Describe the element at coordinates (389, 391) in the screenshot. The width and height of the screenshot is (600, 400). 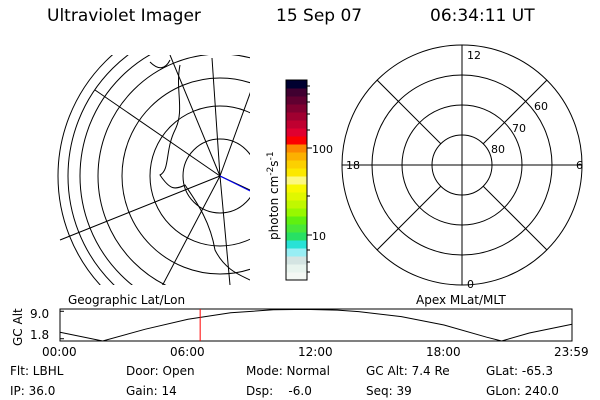
I see `status-seq: Seq: 39` at that location.